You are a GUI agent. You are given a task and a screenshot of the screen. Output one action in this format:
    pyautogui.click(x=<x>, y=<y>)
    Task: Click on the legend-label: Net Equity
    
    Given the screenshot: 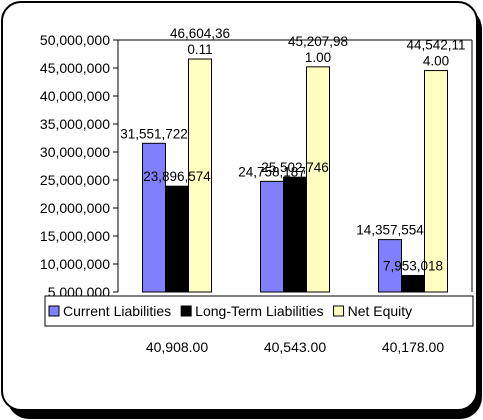 What is the action you would take?
    pyautogui.click(x=380, y=311)
    